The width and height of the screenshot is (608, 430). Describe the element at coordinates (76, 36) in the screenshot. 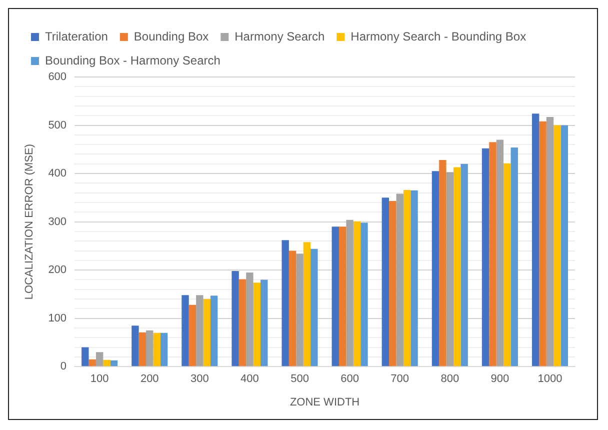

I see `legend-label: Trilateration` at that location.